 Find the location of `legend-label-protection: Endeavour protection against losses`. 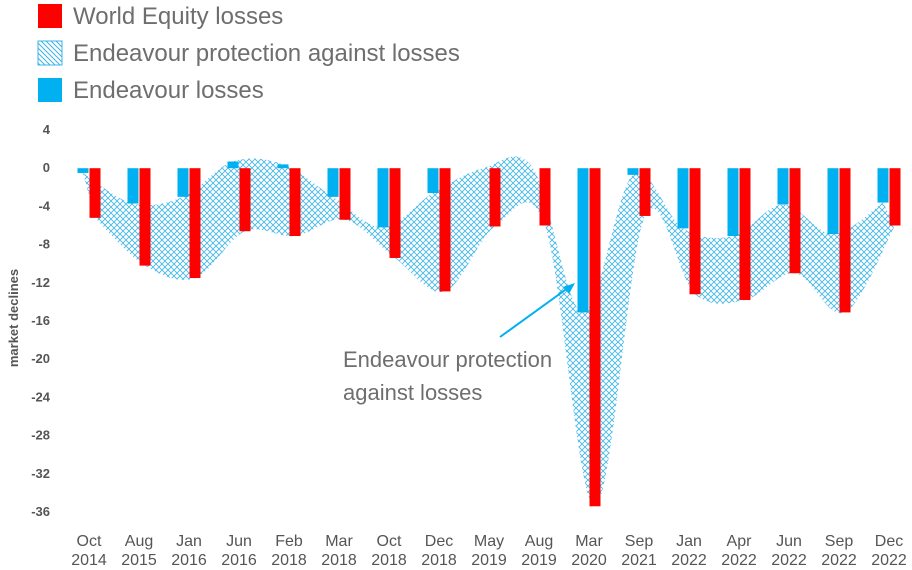

legend-label-protection: Endeavour protection against losses is located at coordinates (266, 53).